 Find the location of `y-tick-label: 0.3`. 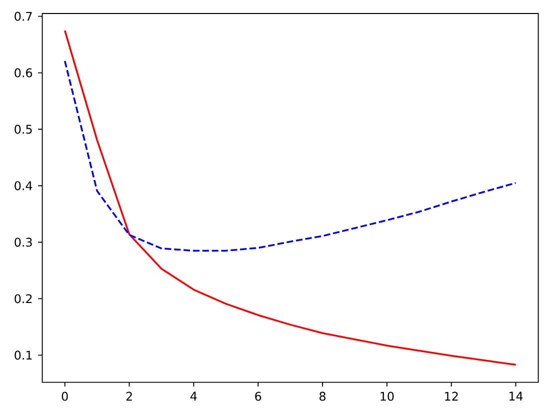

y-tick-label: 0.3 is located at coordinates (23, 242).